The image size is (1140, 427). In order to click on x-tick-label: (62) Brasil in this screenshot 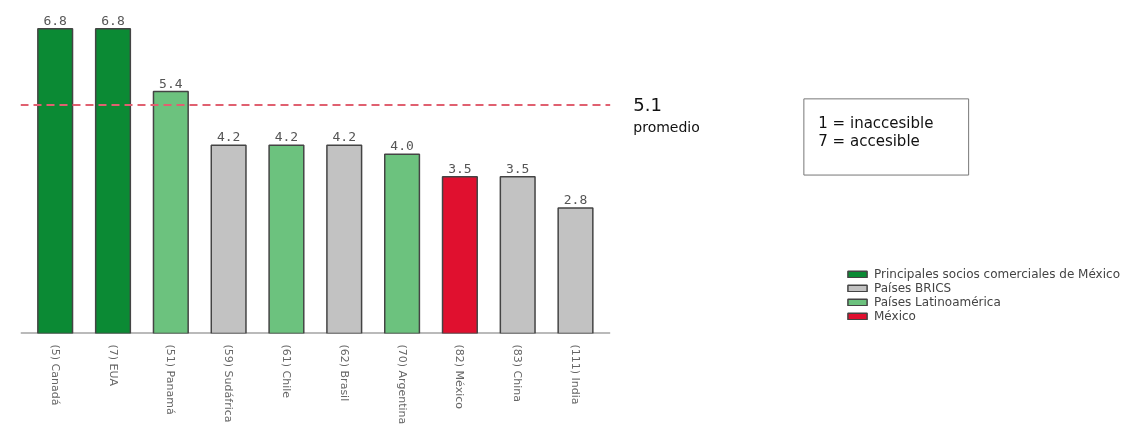, I will do `click(344, 373)`.